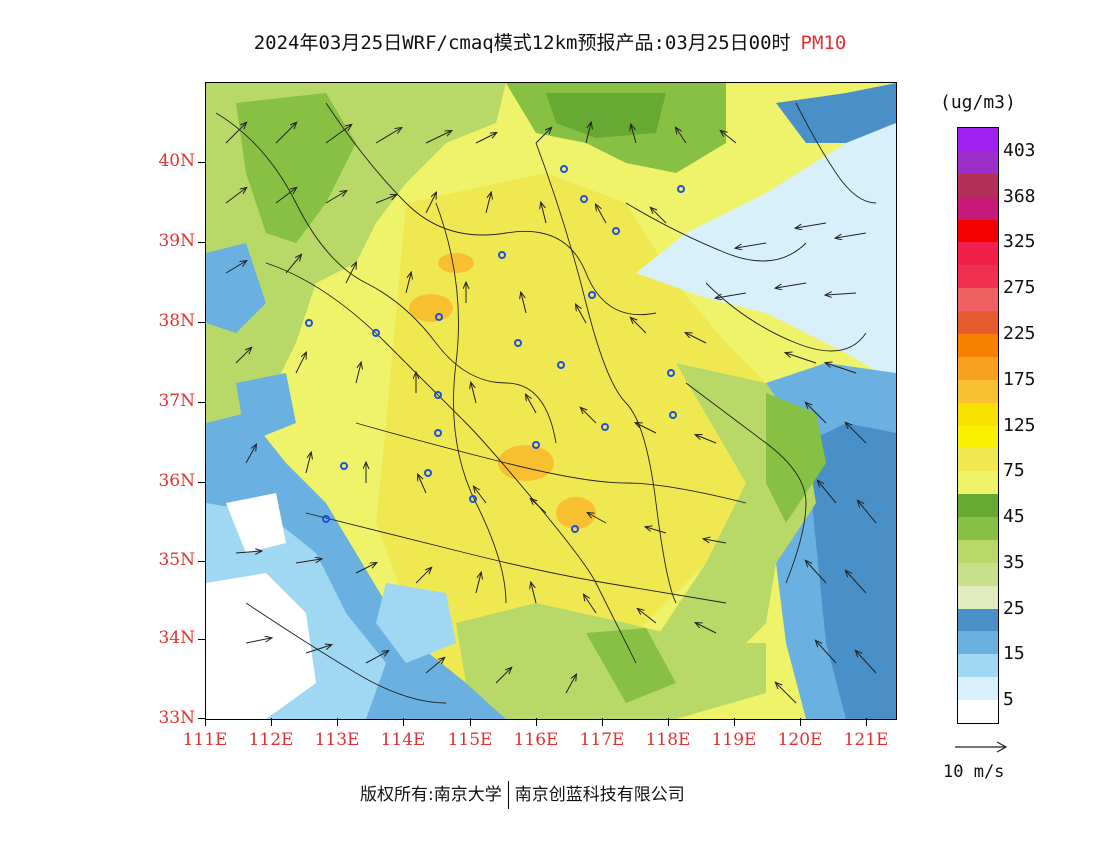 The image size is (1100, 850). I want to click on lat-label: 40N, so click(176, 161).